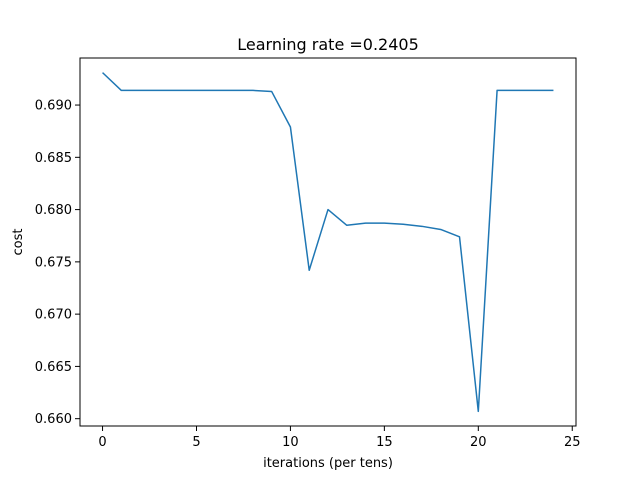  What do you see at coordinates (384, 442) in the screenshot?
I see `x-tick-label: 15` at bounding box center [384, 442].